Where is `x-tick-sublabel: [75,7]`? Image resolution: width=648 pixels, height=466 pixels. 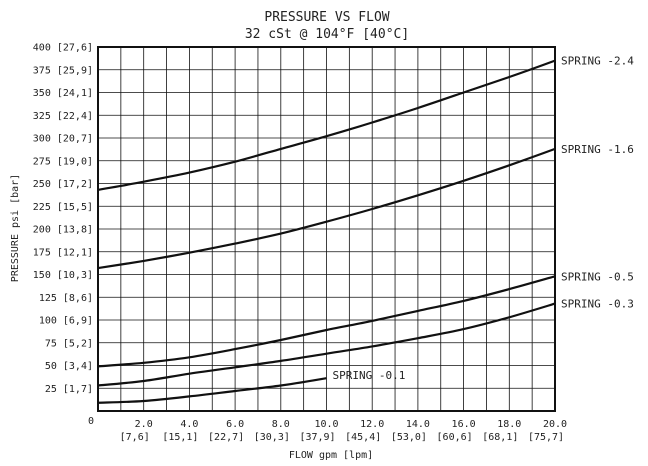 x-tick-sublabel: [75,7] is located at coordinates (546, 437).